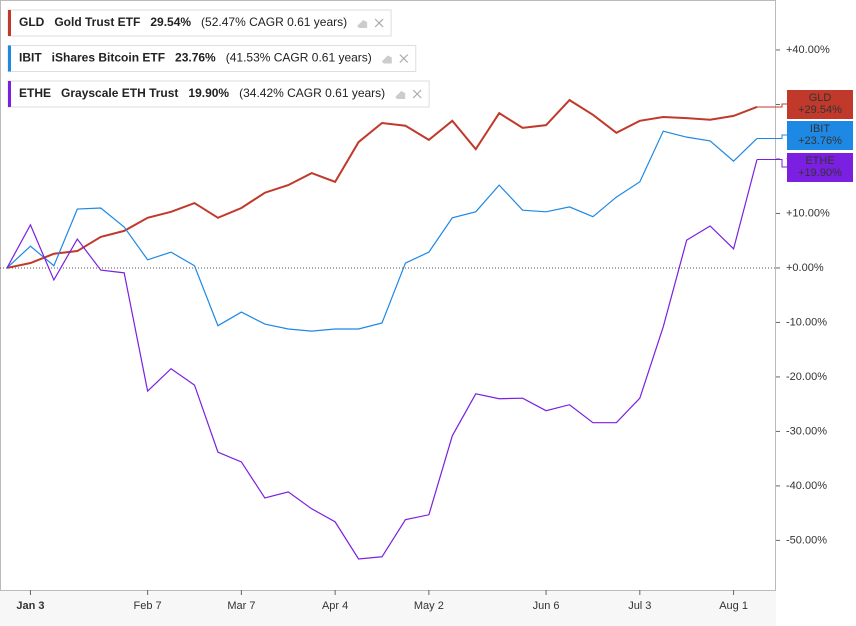 Image resolution: width=856 pixels, height=626 pixels. What do you see at coordinates (639, 606) in the screenshot?
I see `x-tick-label: Jul 3` at bounding box center [639, 606].